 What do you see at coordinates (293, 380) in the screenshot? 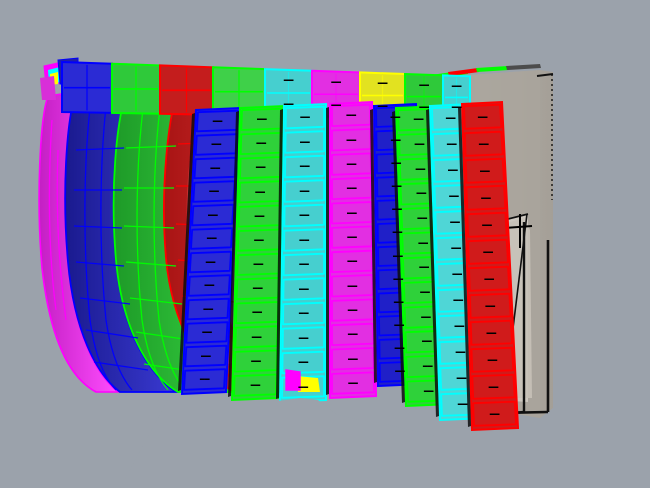
I see `stub-magenta` at bounding box center [293, 380].